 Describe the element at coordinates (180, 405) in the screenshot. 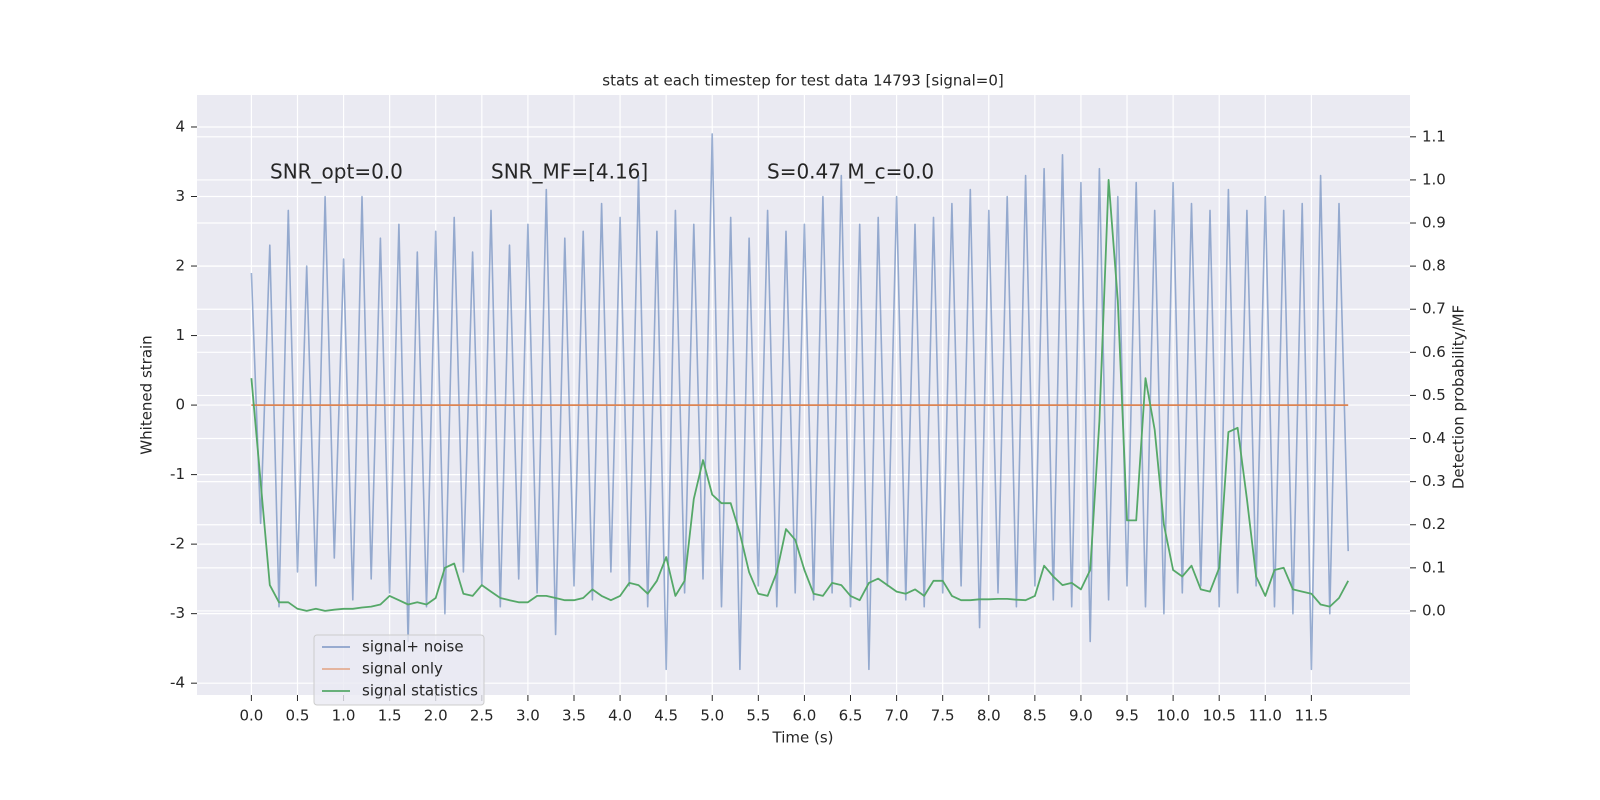

I see `y-tick-label: 0` at that location.